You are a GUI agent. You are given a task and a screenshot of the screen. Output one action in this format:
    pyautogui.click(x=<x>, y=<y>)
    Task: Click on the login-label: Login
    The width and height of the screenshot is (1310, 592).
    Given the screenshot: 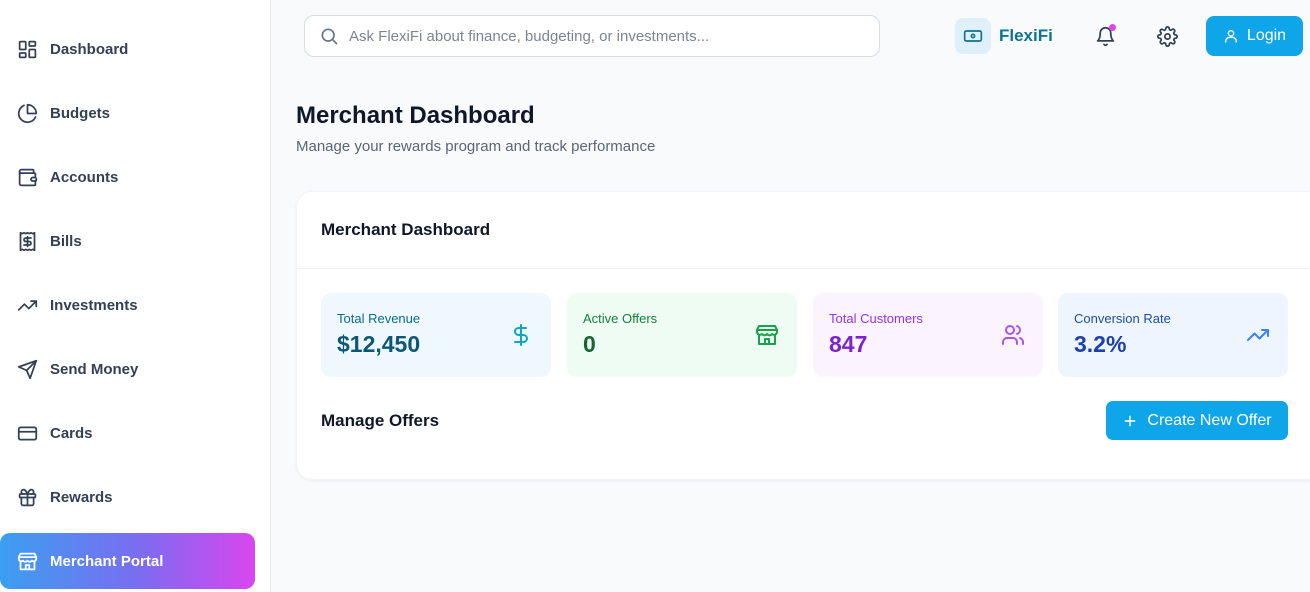 What is the action you would take?
    pyautogui.click(x=1266, y=35)
    